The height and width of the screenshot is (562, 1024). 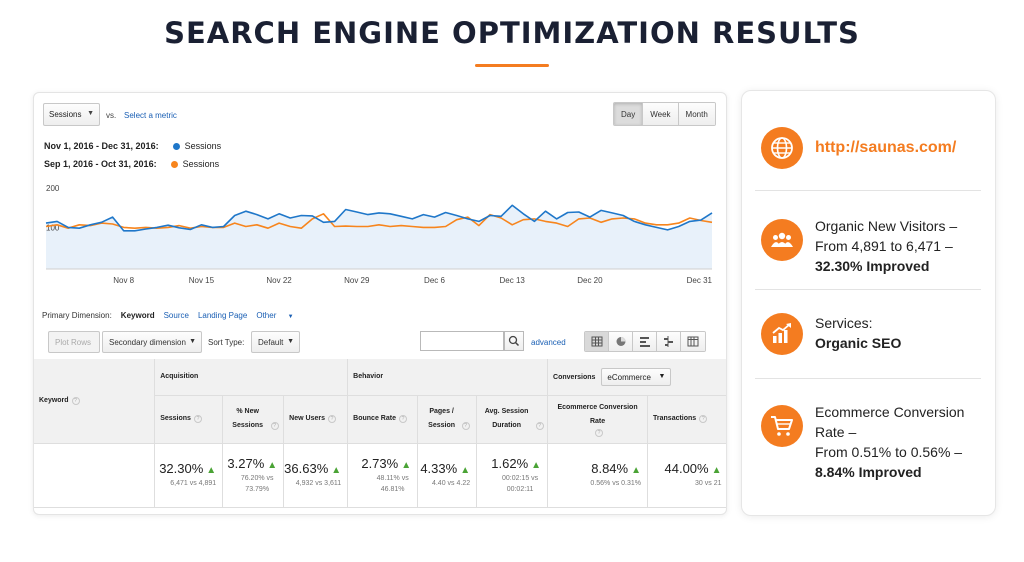 I want to click on column-header-new-users: New Users?, so click(x=316, y=419).